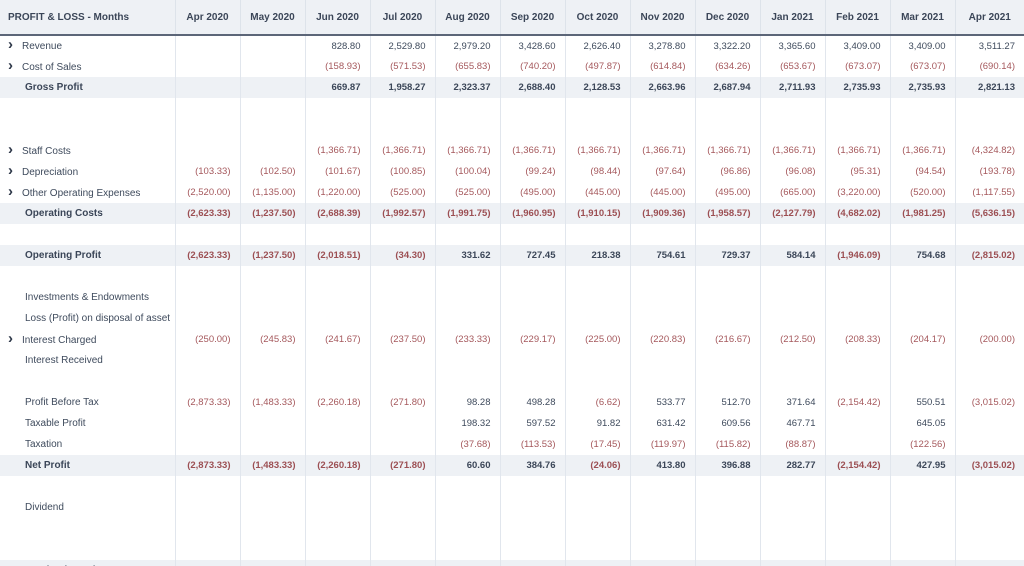 The height and width of the screenshot is (566, 1024). Describe the element at coordinates (337, 213) in the screenshot. I see `value-cell: (2,688.39)` at that location.